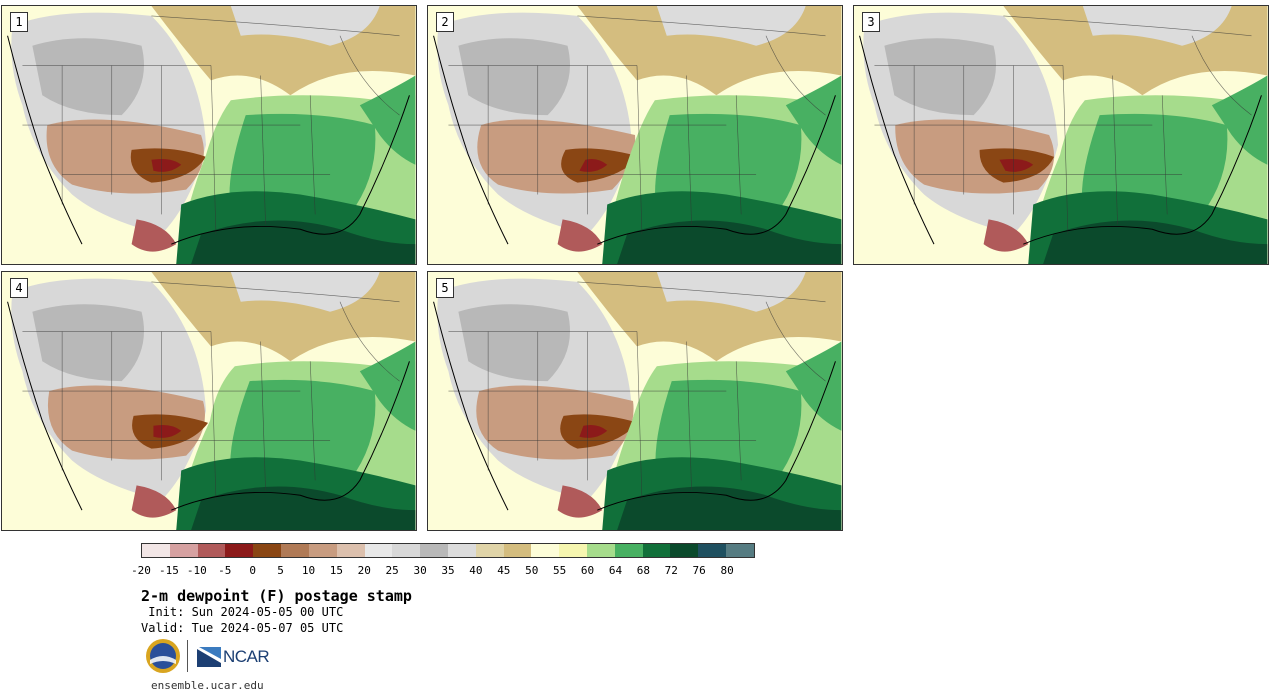 The width and height of the screenshot is (1280, 696). I want to click on colorbar-tick-label: 0, so click(252, 570).